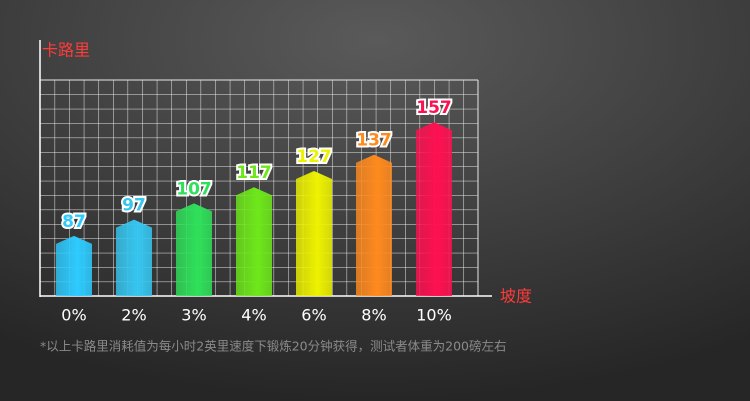  What do you see at coordinates (314, 157) in the screenshot?
I see `value-label: 127` at bounding box center [314, 157].